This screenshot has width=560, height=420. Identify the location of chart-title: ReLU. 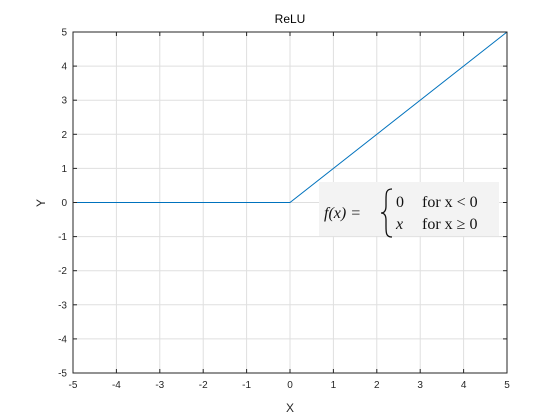
(290, 19).